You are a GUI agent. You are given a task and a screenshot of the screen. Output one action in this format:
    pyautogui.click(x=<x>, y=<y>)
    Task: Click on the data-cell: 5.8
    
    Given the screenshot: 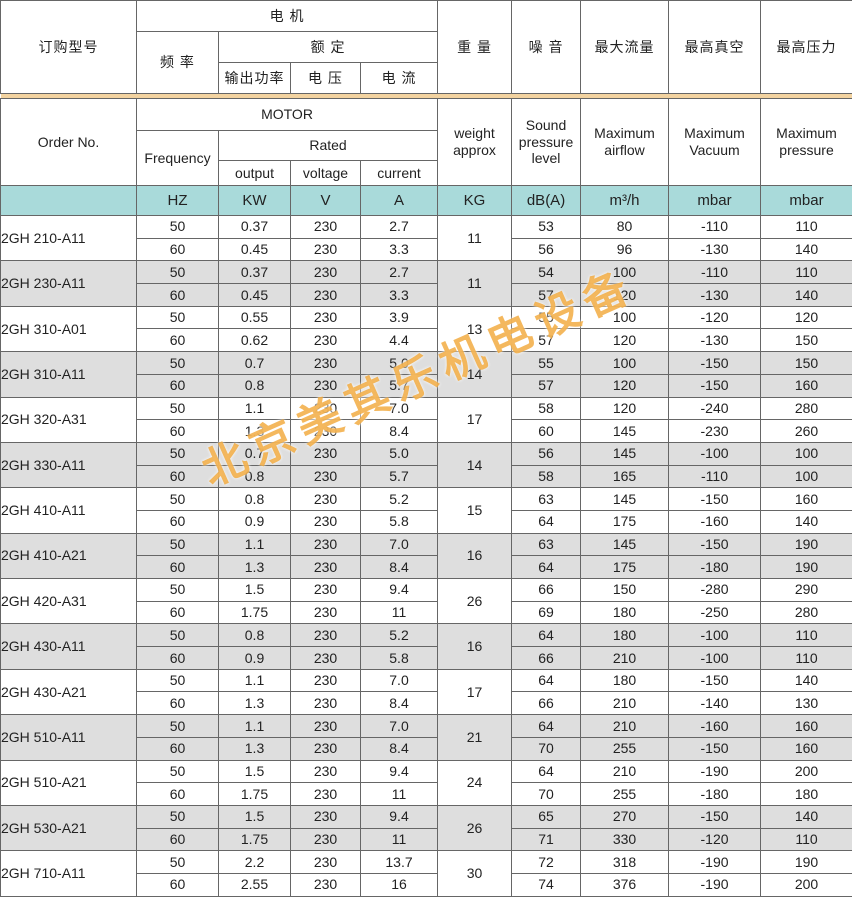 What is the action you would take?
    pyautogui.click(x=399, y=521)
    